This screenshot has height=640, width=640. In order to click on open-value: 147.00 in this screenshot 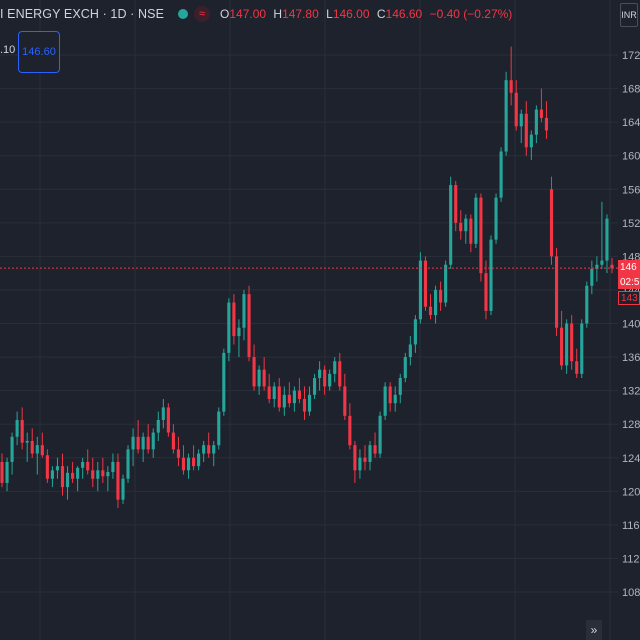, I will do `click(248, 14)`.